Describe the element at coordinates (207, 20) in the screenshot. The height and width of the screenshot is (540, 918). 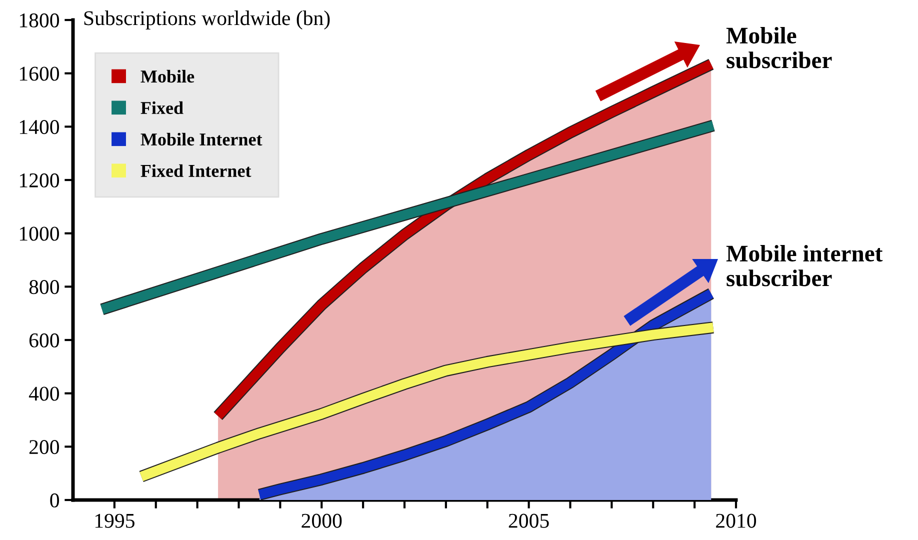
I see `y-axis-title: Subscriptions worldwide (bn)` at that location.